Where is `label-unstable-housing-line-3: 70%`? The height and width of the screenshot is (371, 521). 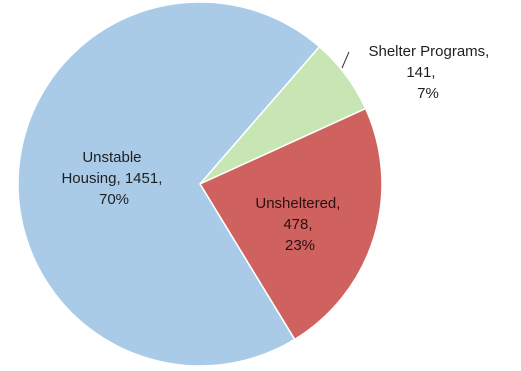 label-unstable-housing-line-3: 70% is located at coordinates (114, 199).